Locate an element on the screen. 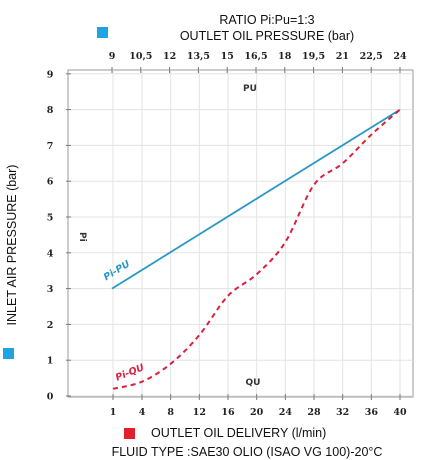 This screenshot has height=460, width=439. top-axis-title: OUTLET OIL PRESSURE (bar) is located at coordinates (267, 36).